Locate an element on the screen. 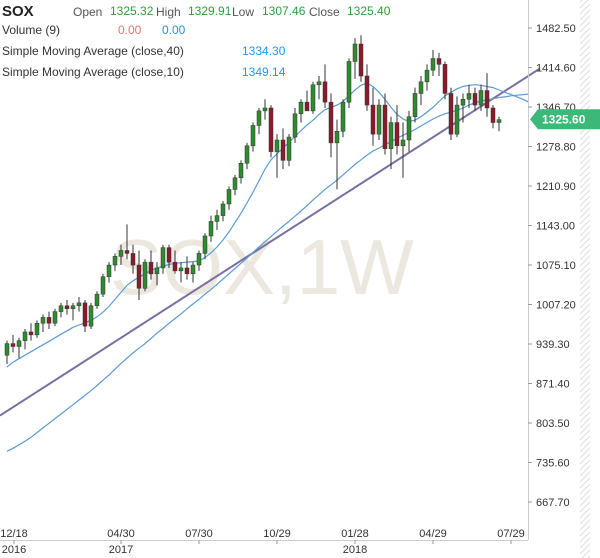 The image size is (600, 558). time-tick-label: 12/18 is located at coordinates (14, 534).